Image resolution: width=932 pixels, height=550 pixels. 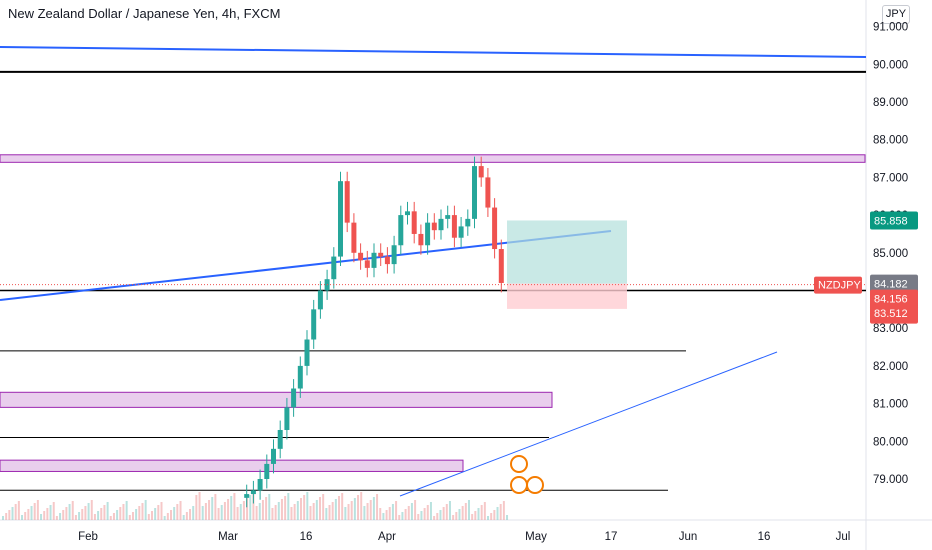 I want to click on price-axis-label: 88.000, so click(x=890, y=141).